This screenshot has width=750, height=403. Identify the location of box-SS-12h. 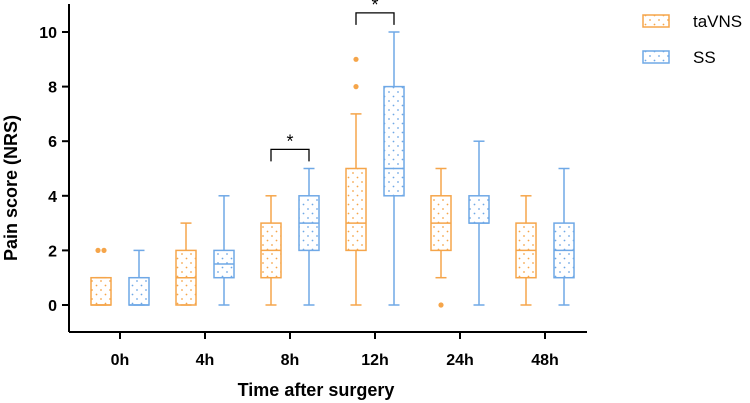
(394, 168).